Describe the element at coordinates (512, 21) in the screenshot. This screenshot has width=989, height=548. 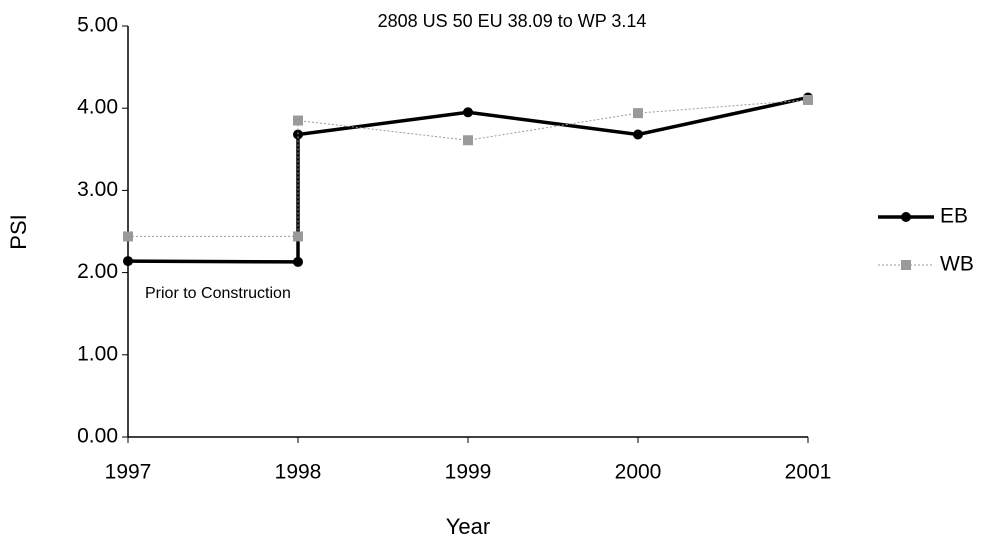
I see `chart-title: 2808 US 50 EU 38.09 to WP 3.14` at that location.